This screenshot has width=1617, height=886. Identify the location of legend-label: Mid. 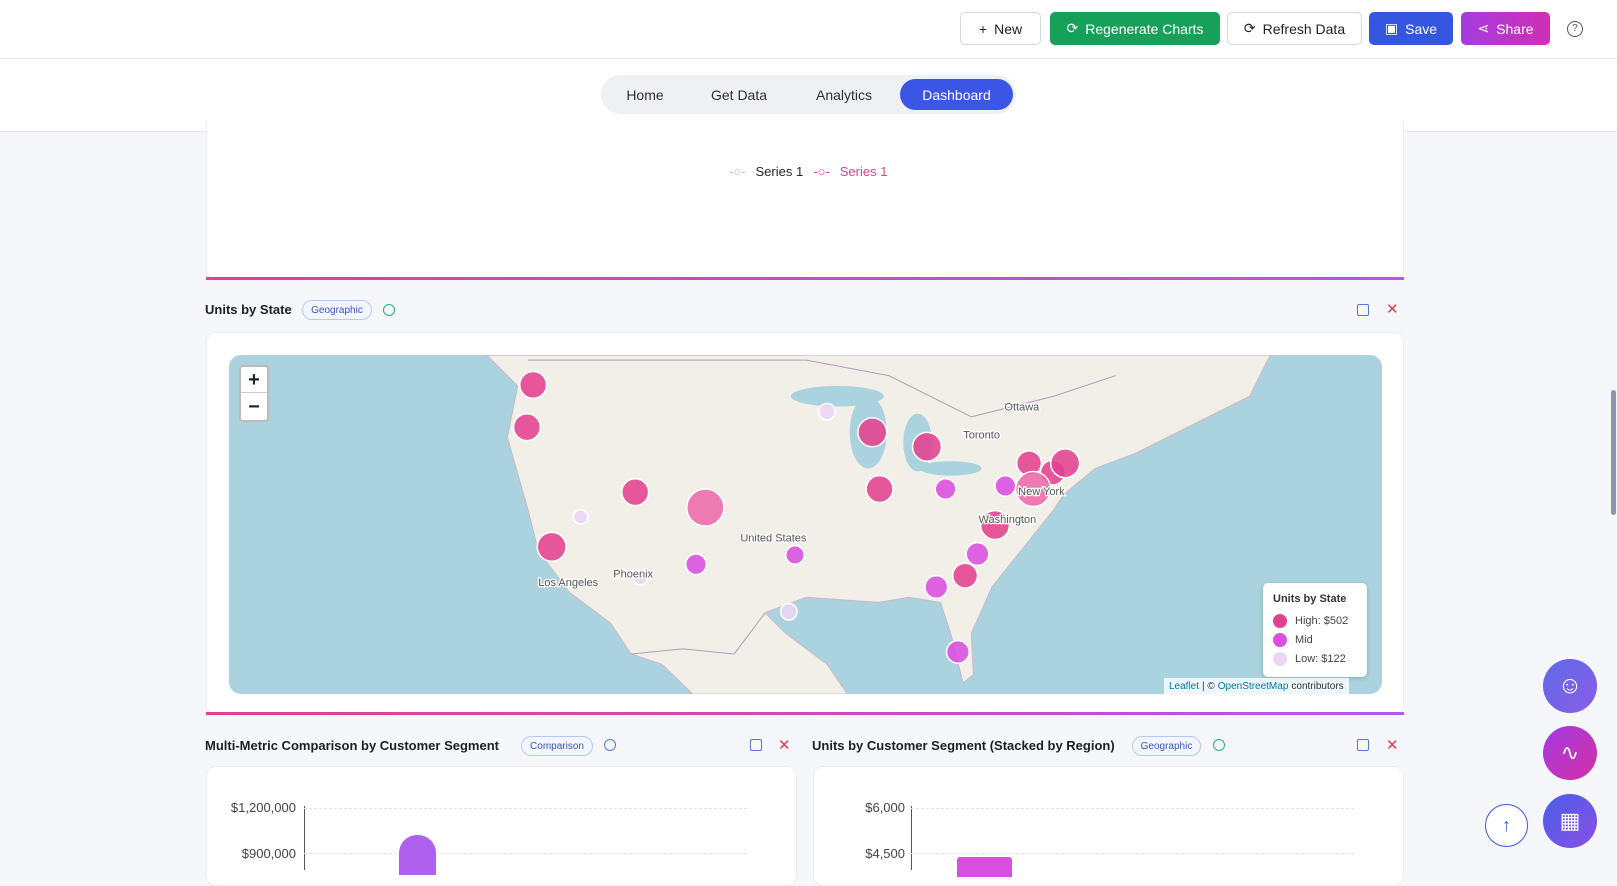
(1304, 640).